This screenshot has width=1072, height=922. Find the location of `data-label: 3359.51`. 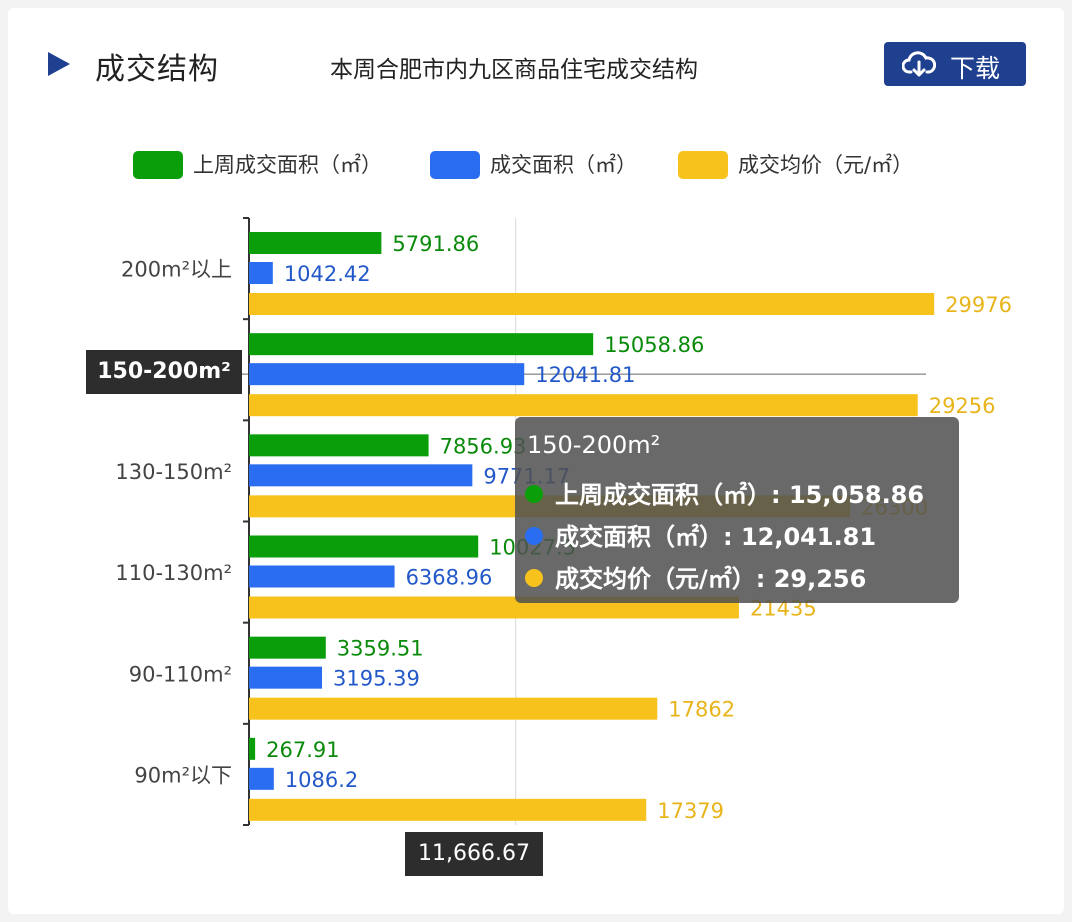

data-label: 3359.51 is located at coordinates (380, 649).